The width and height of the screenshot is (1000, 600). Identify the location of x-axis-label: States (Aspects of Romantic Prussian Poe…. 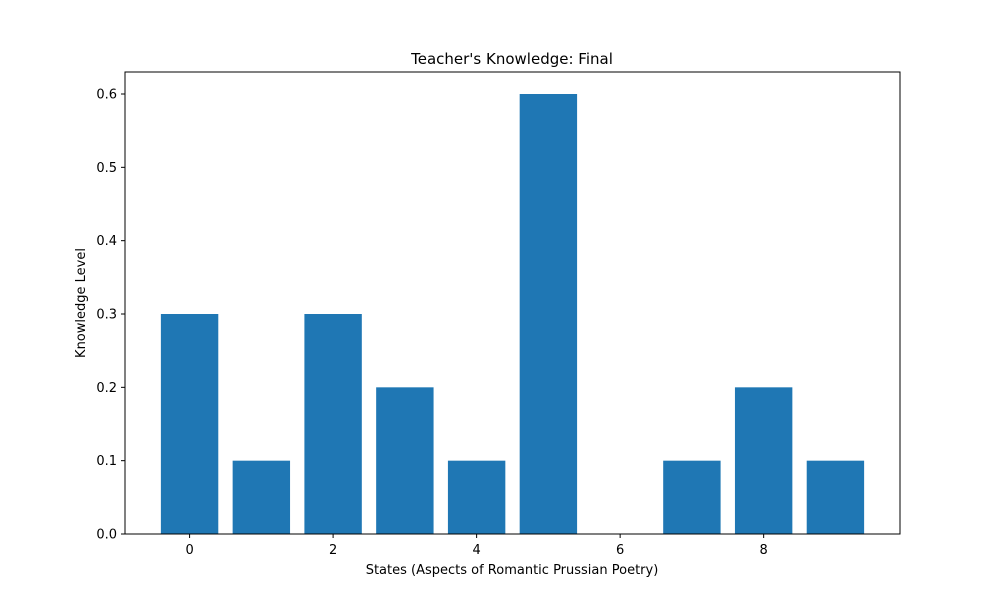
(512, 570).